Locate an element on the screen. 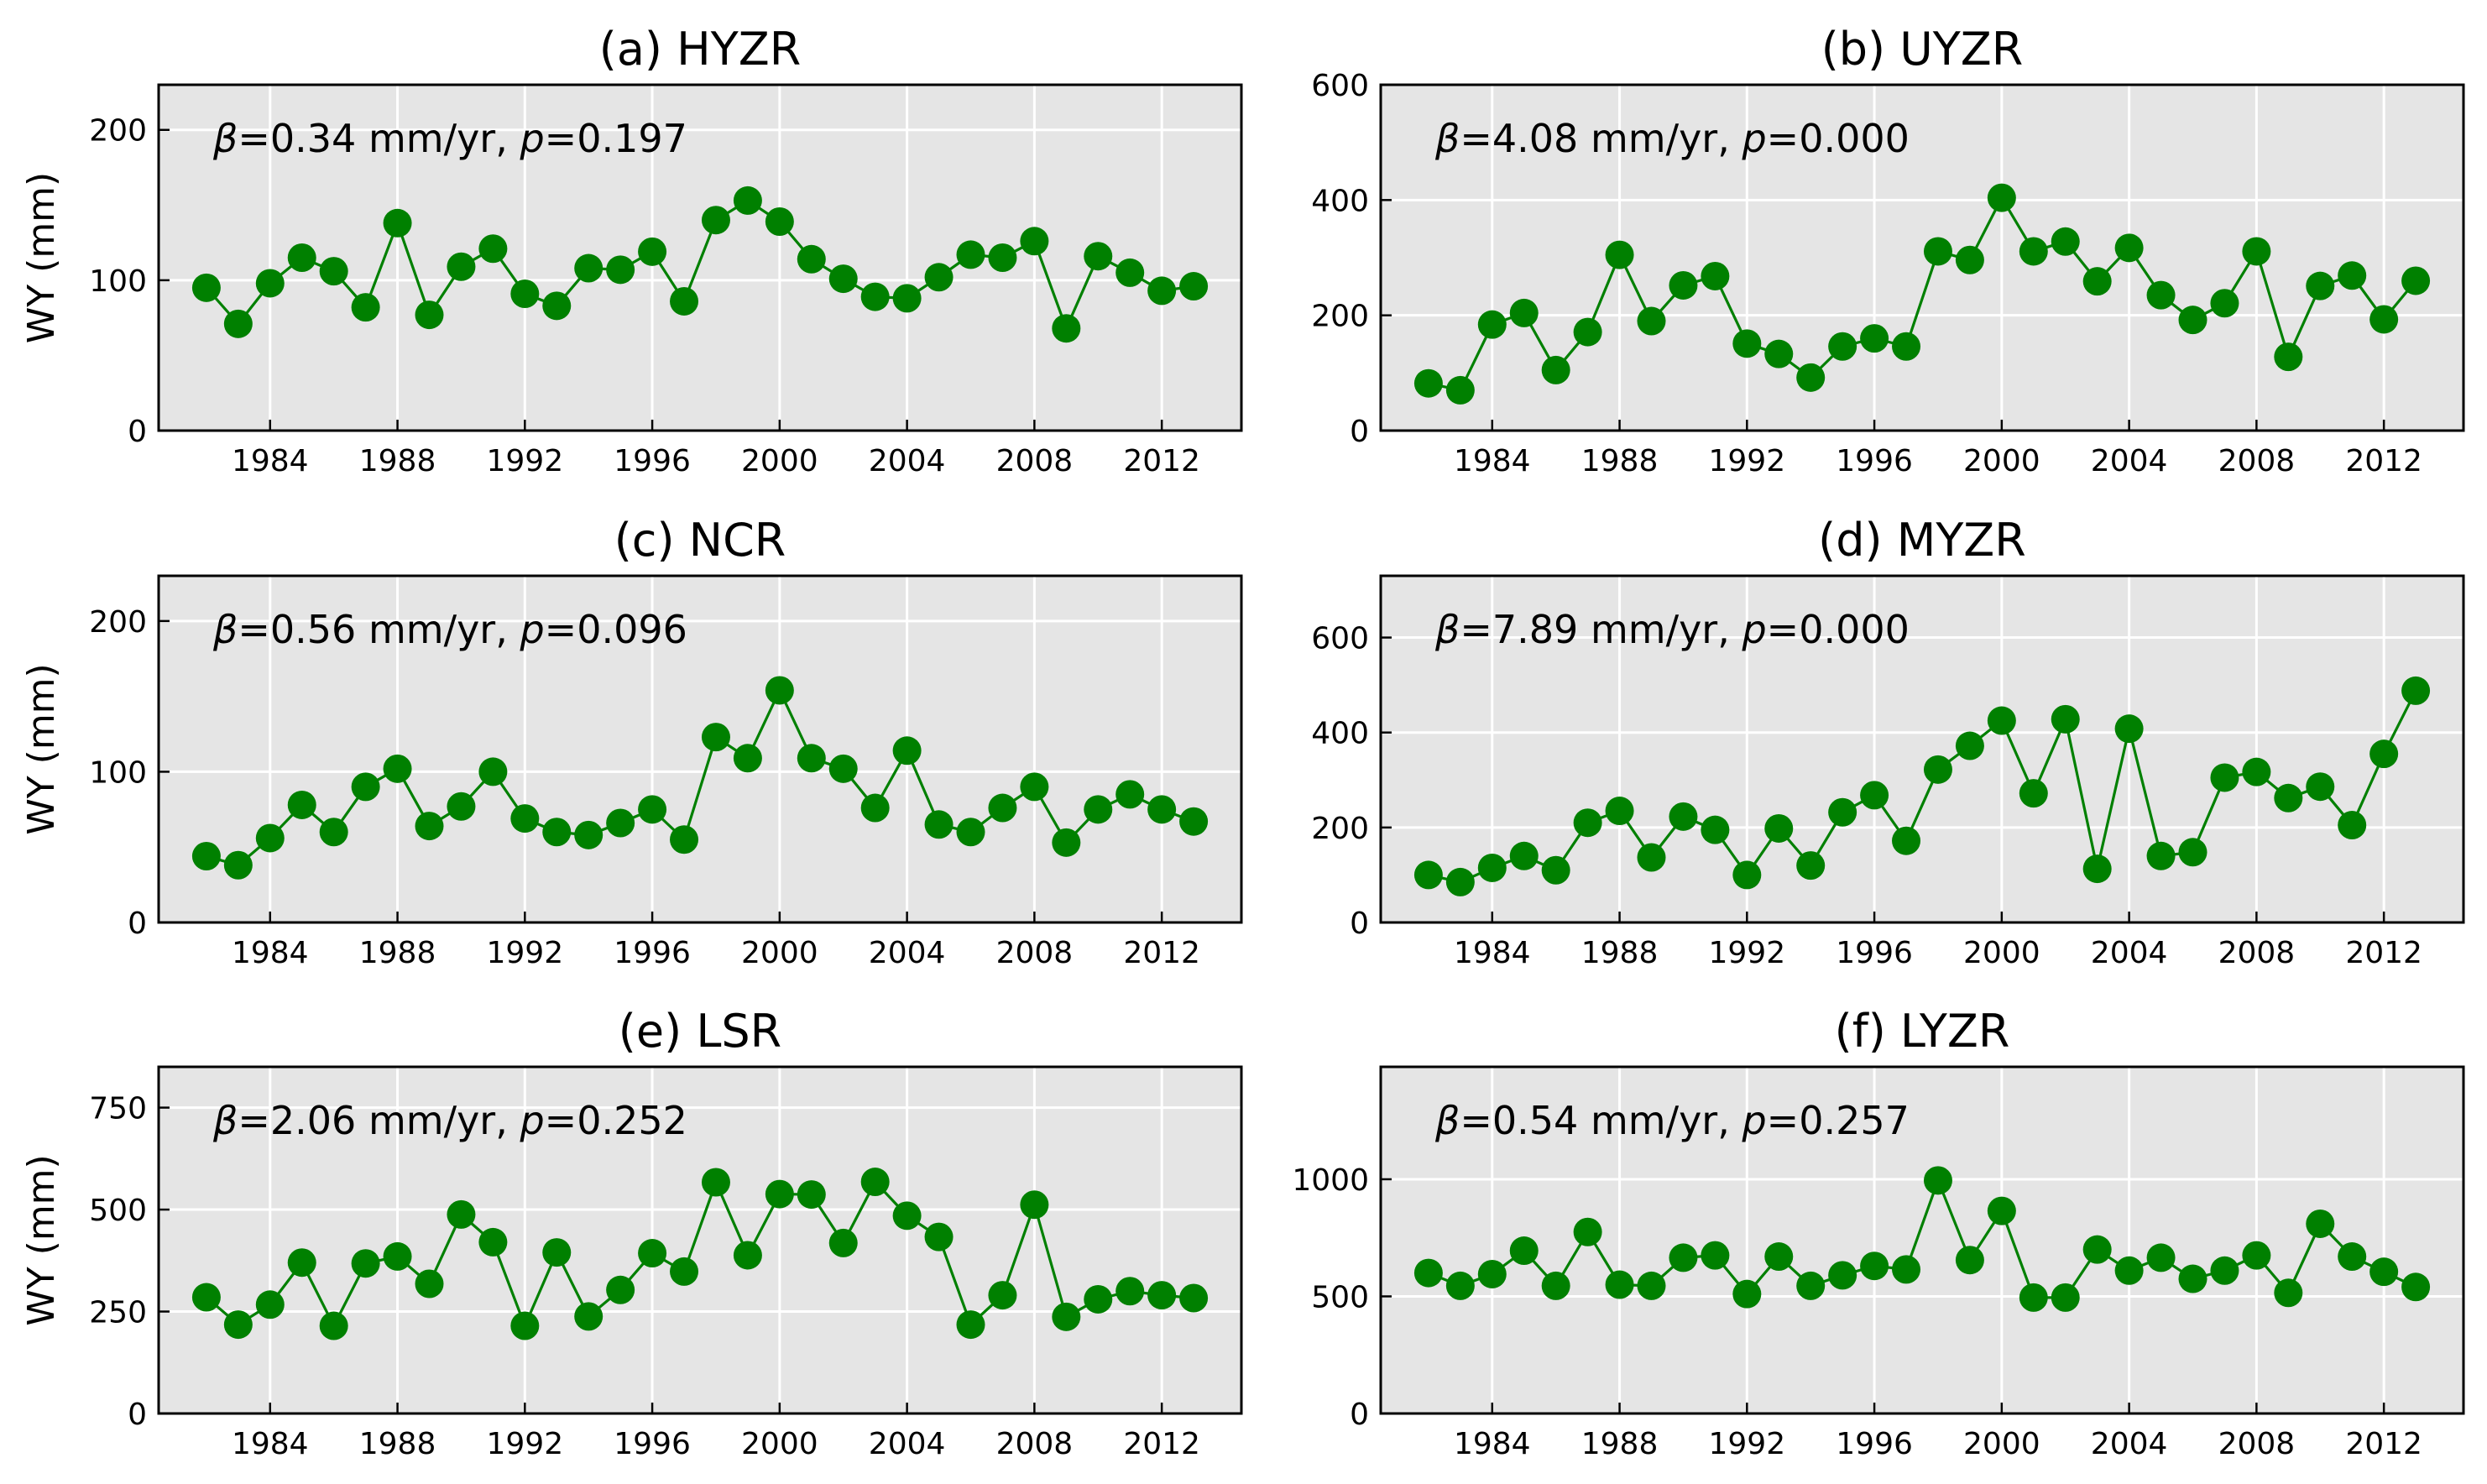  x-tick-label: 2012 is located at coordinates (1161, 461).